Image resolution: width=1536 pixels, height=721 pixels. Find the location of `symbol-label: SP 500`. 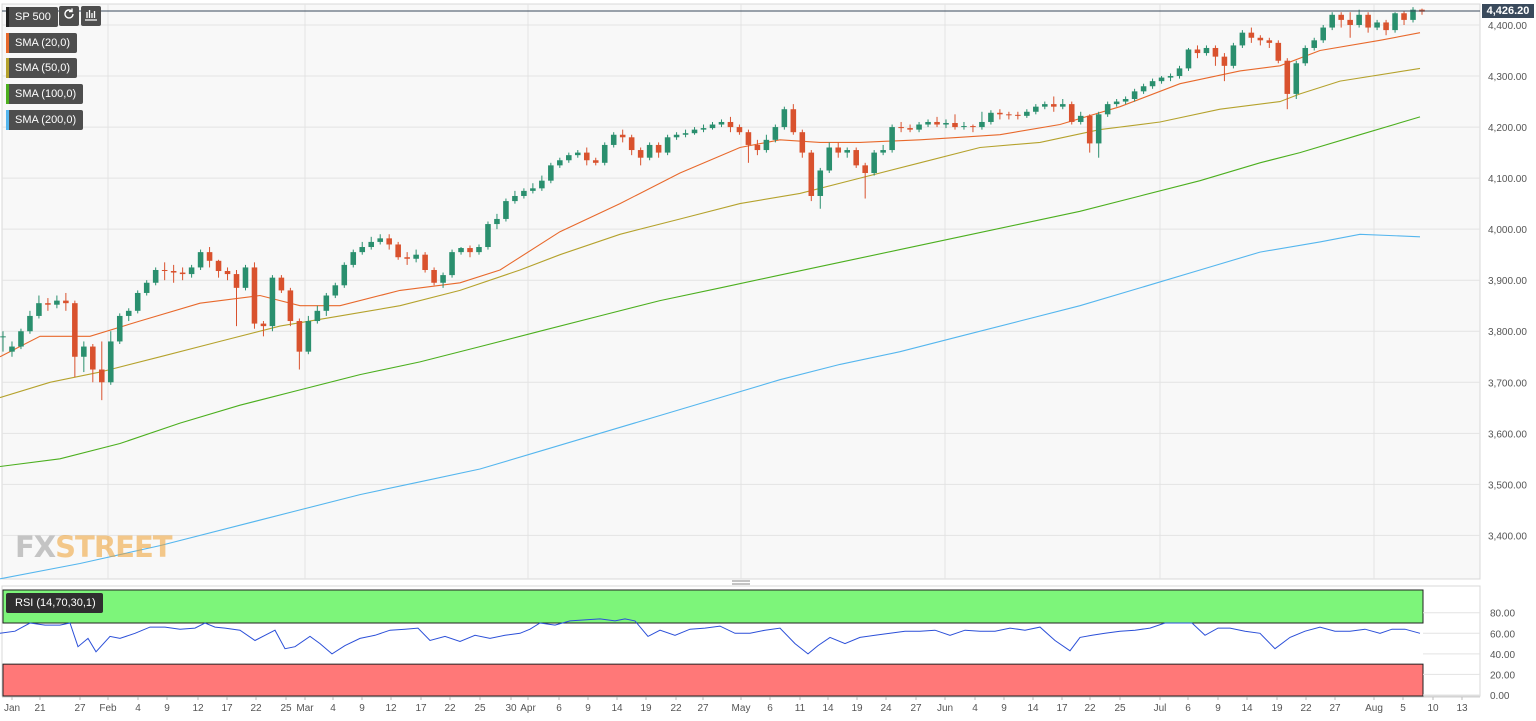

symbol-label: SP 500 is located at coordinates (32, 17).